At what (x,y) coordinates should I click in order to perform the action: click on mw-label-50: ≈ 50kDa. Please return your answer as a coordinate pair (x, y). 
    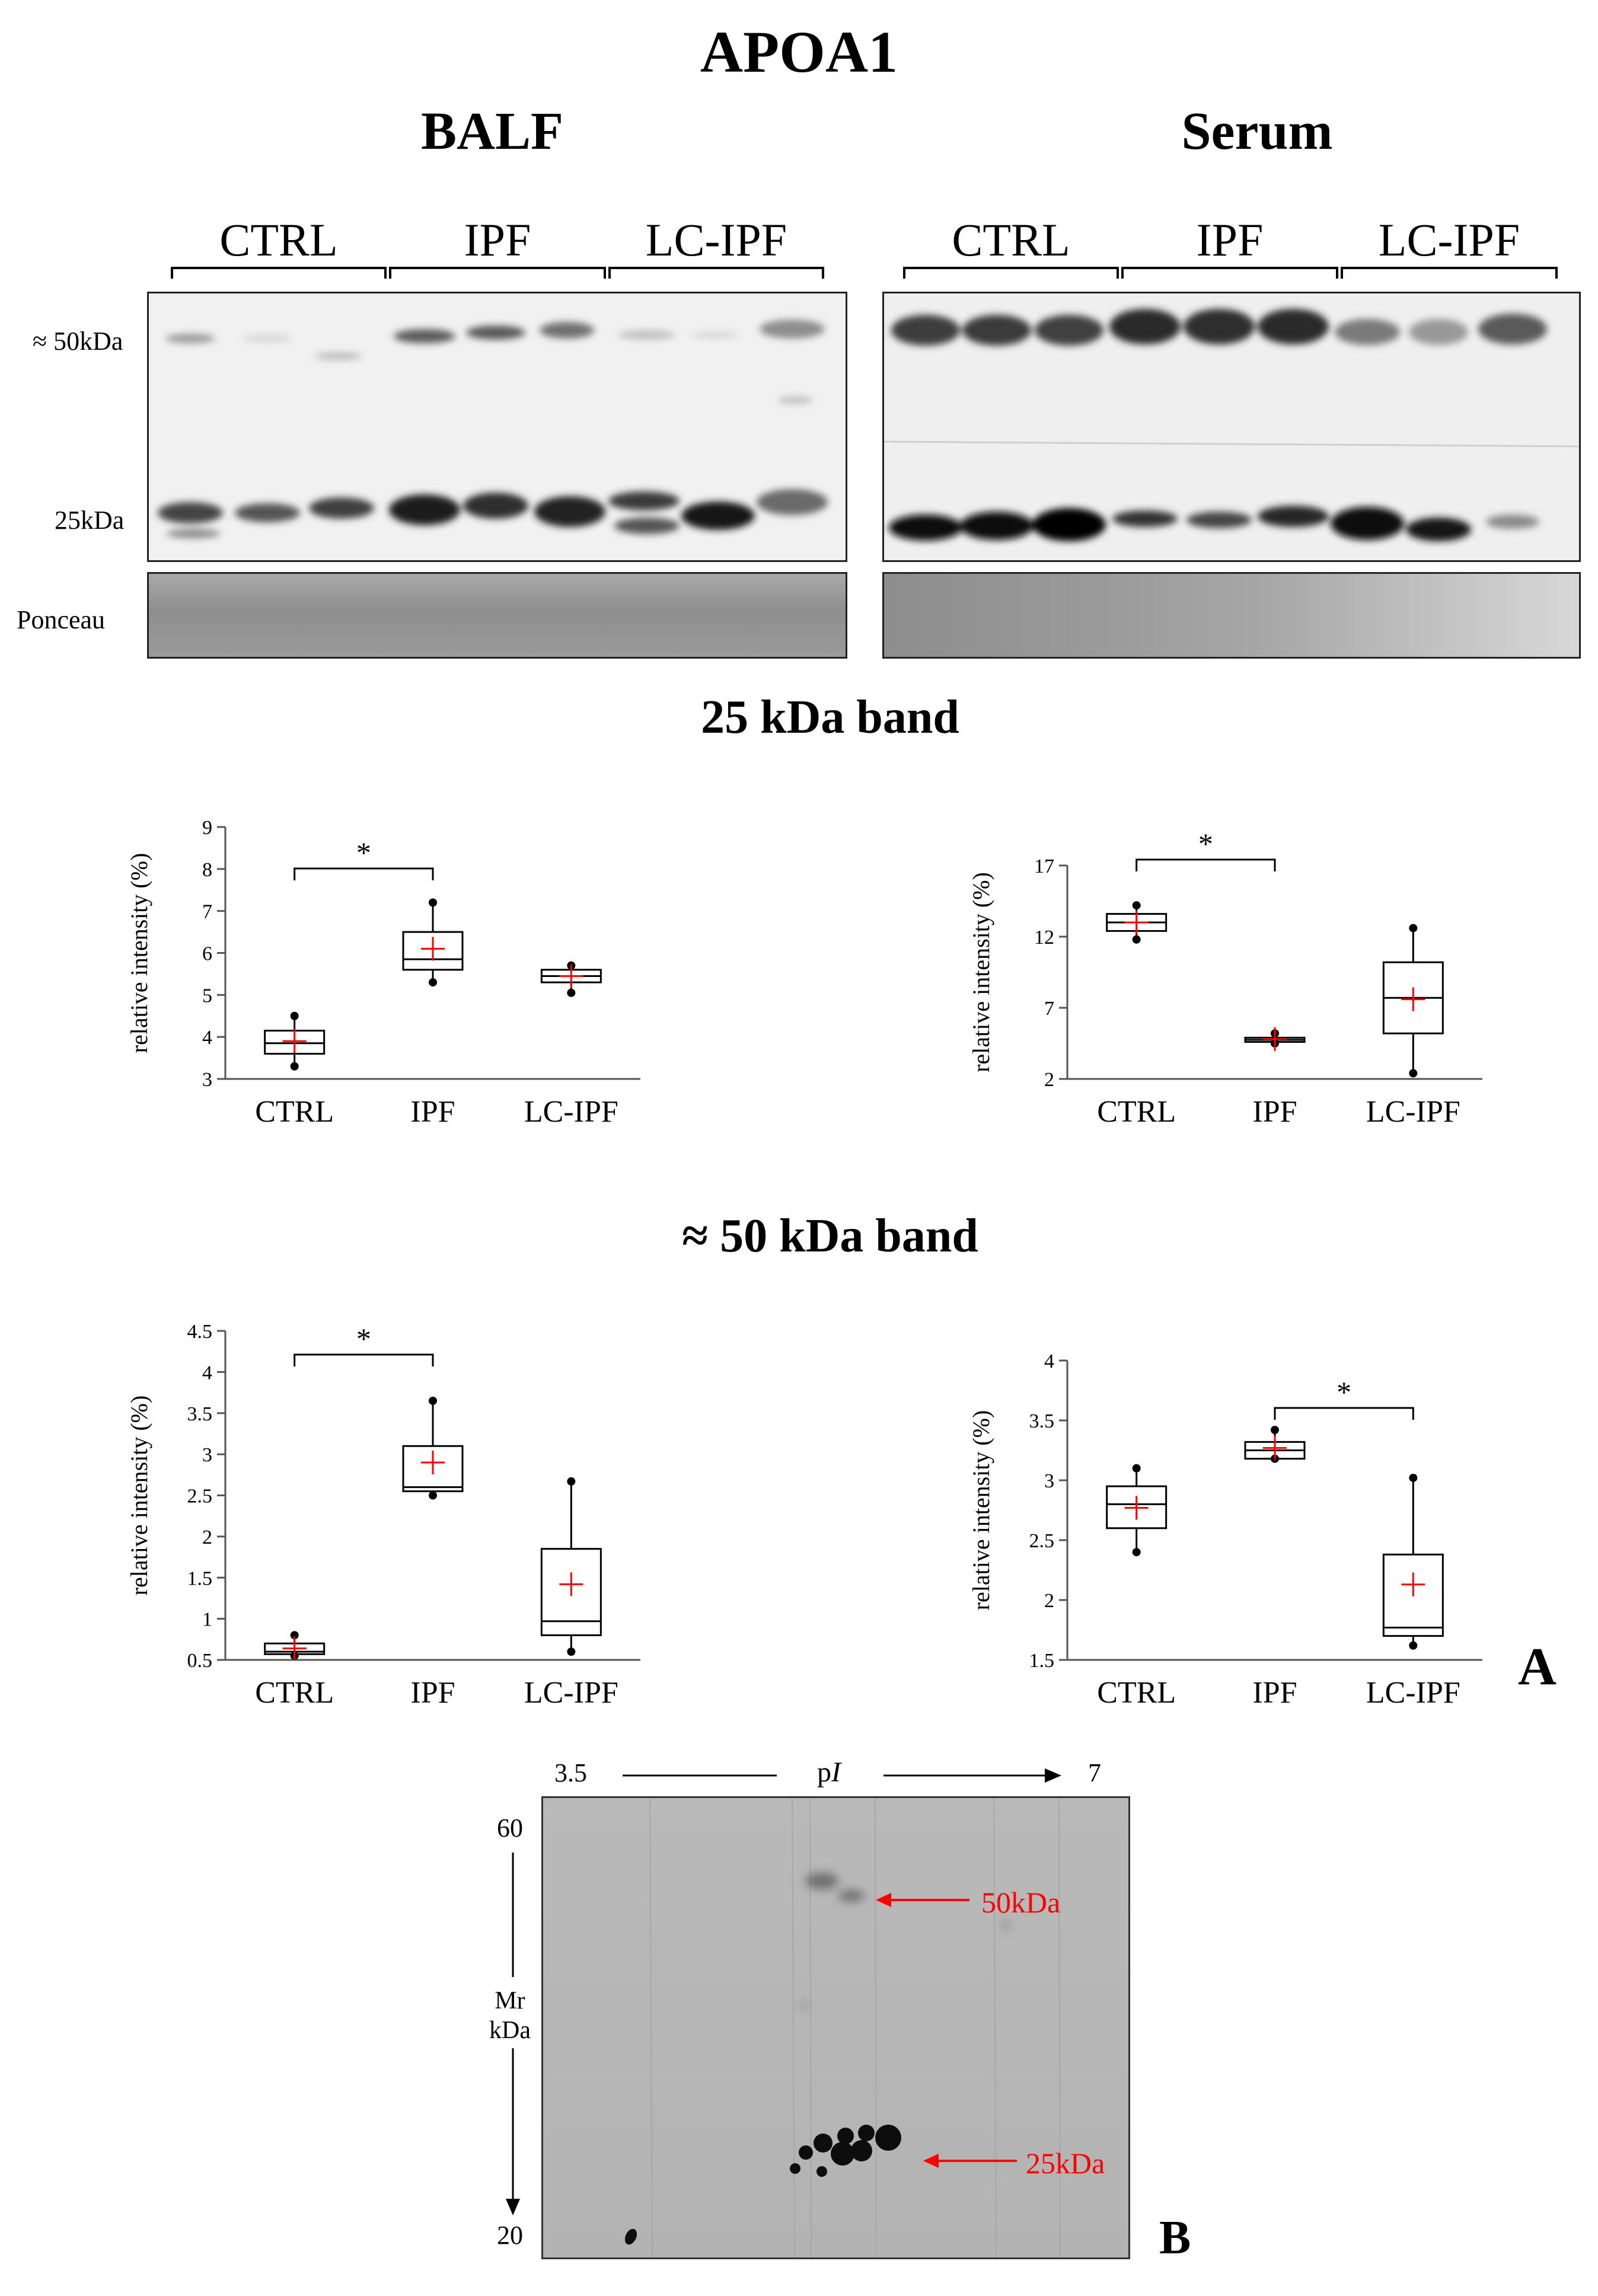
    Looking at the image, I should click on (78, 341).